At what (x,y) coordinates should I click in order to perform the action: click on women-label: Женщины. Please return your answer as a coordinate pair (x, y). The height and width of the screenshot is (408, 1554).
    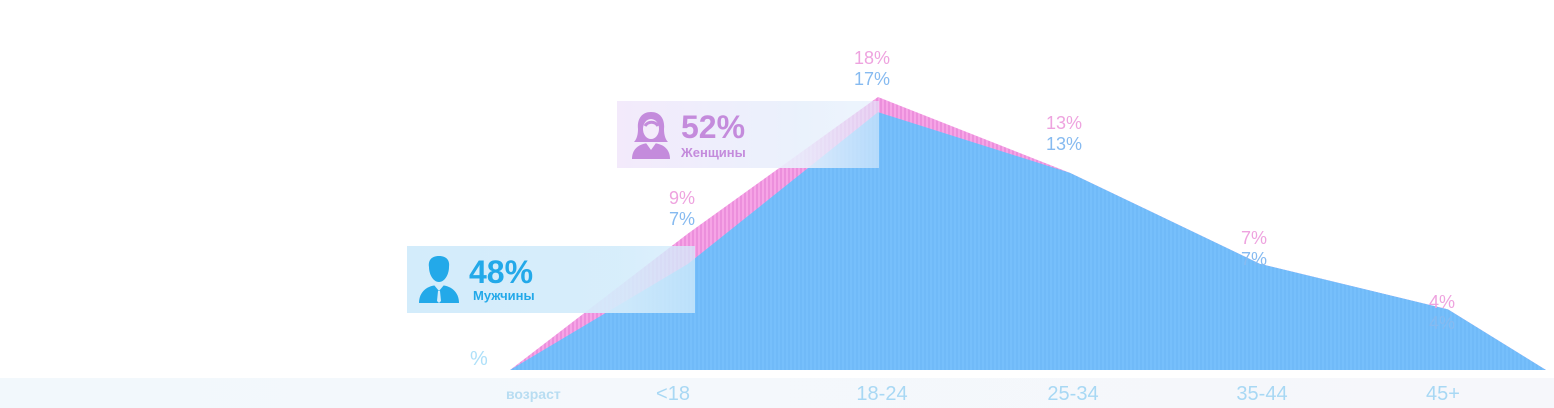
    Looking at the image, I should click on (713, 152).